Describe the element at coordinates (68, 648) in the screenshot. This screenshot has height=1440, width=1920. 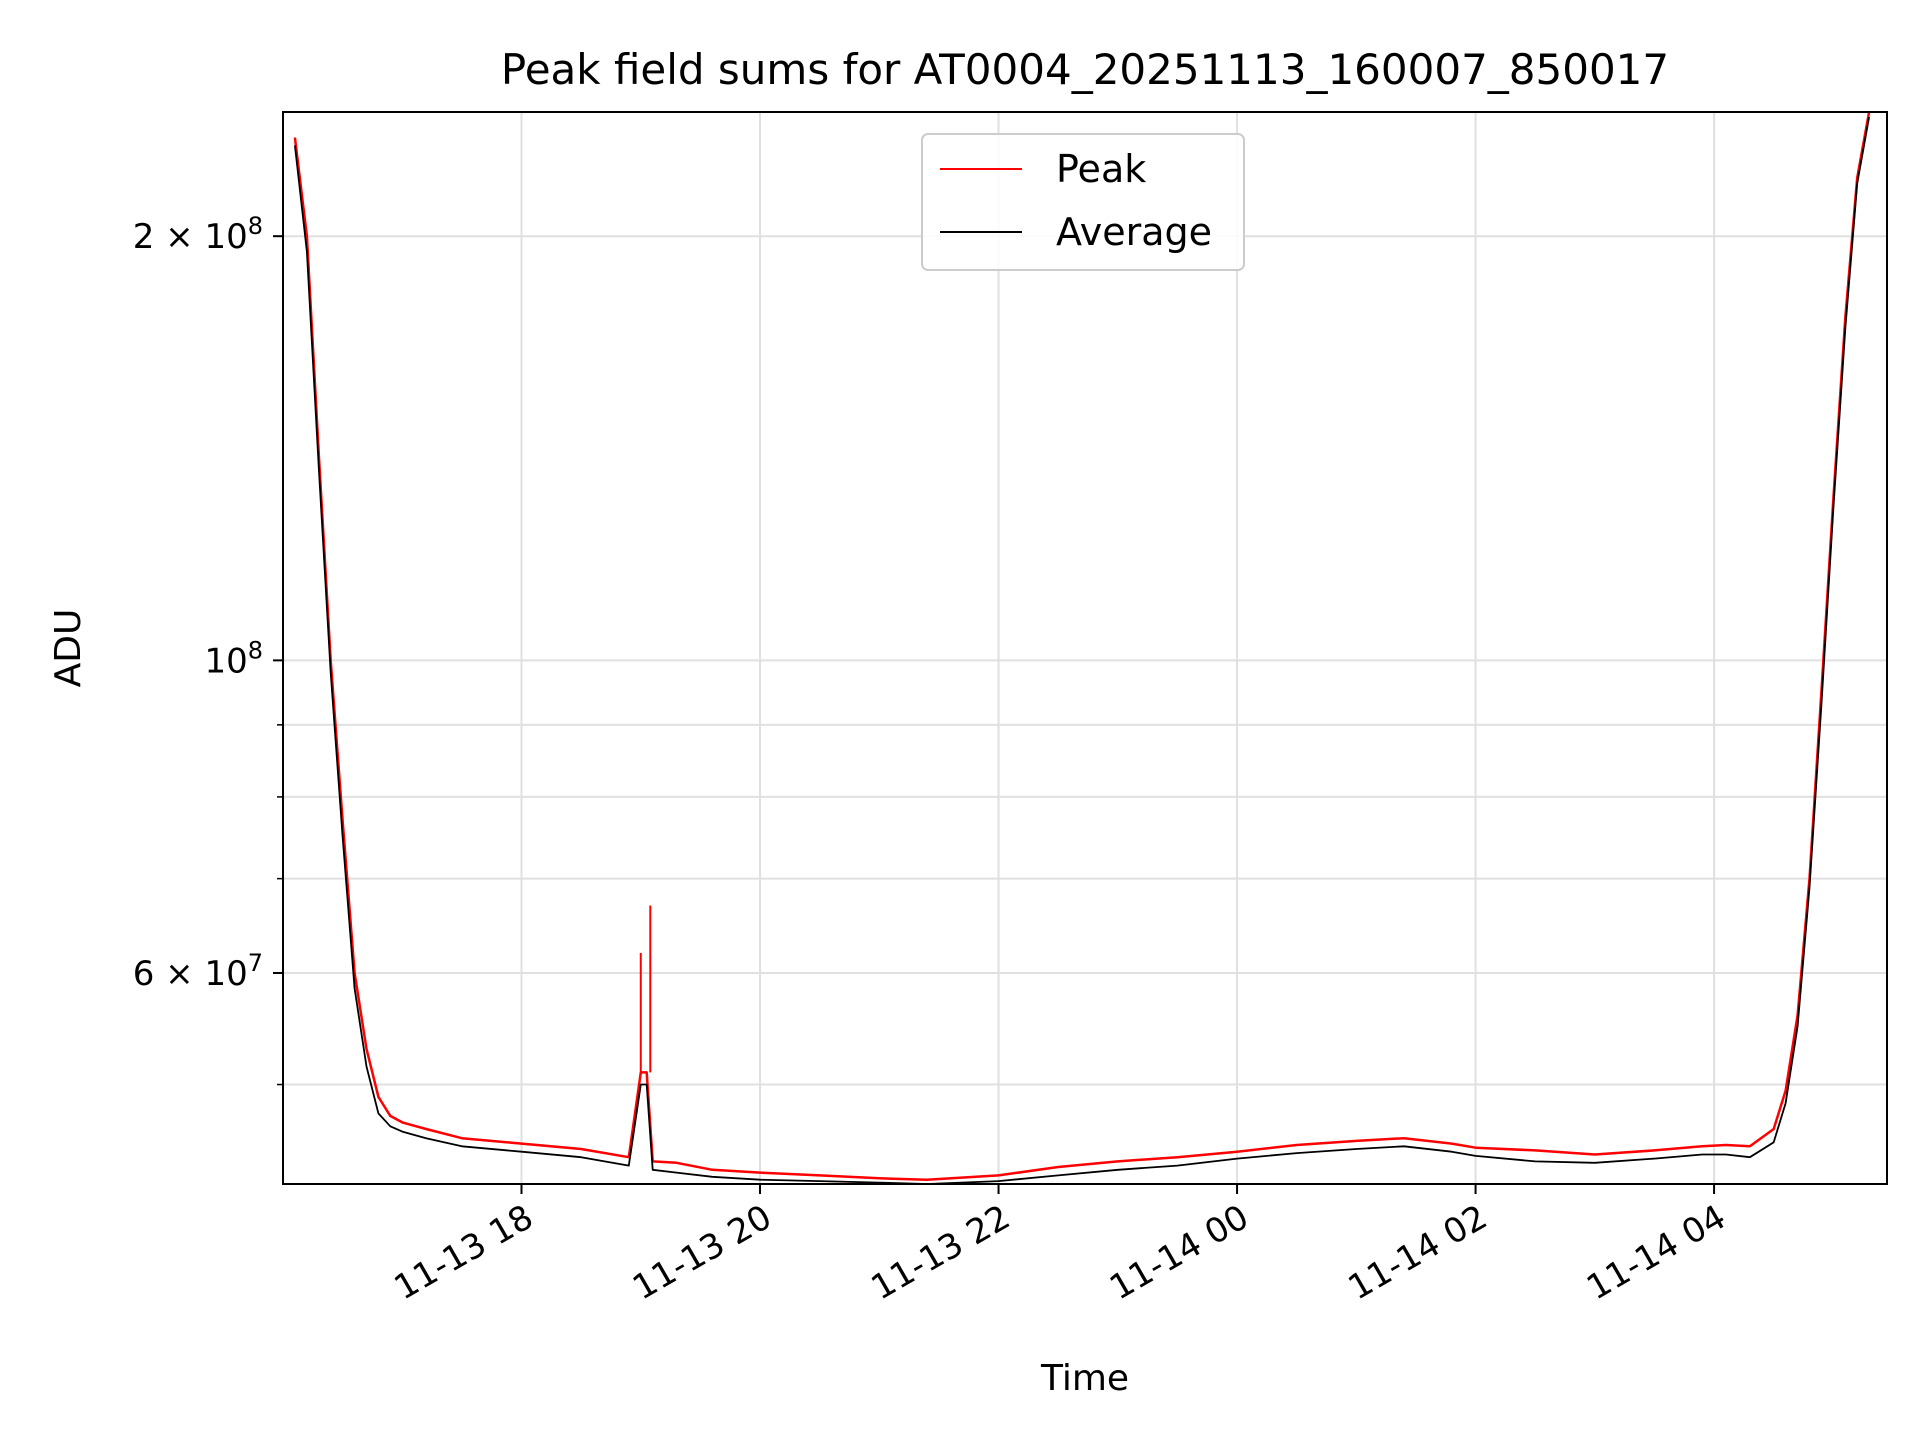
I see `y-axis-label: ADU` at that location.